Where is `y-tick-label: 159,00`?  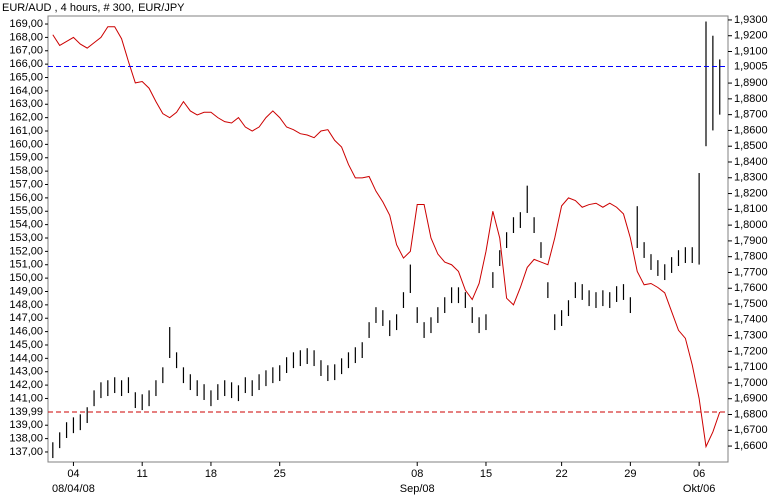
y-tick-label: 159,00 is located at coordinates (26, 158).